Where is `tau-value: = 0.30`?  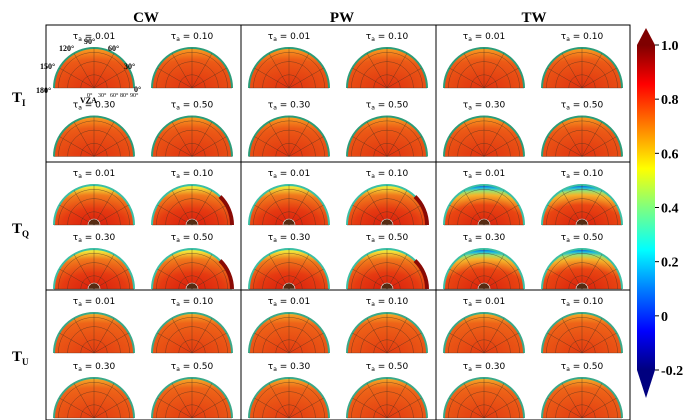
tau-value: = 0.30 is located at coordinates (99, 106).